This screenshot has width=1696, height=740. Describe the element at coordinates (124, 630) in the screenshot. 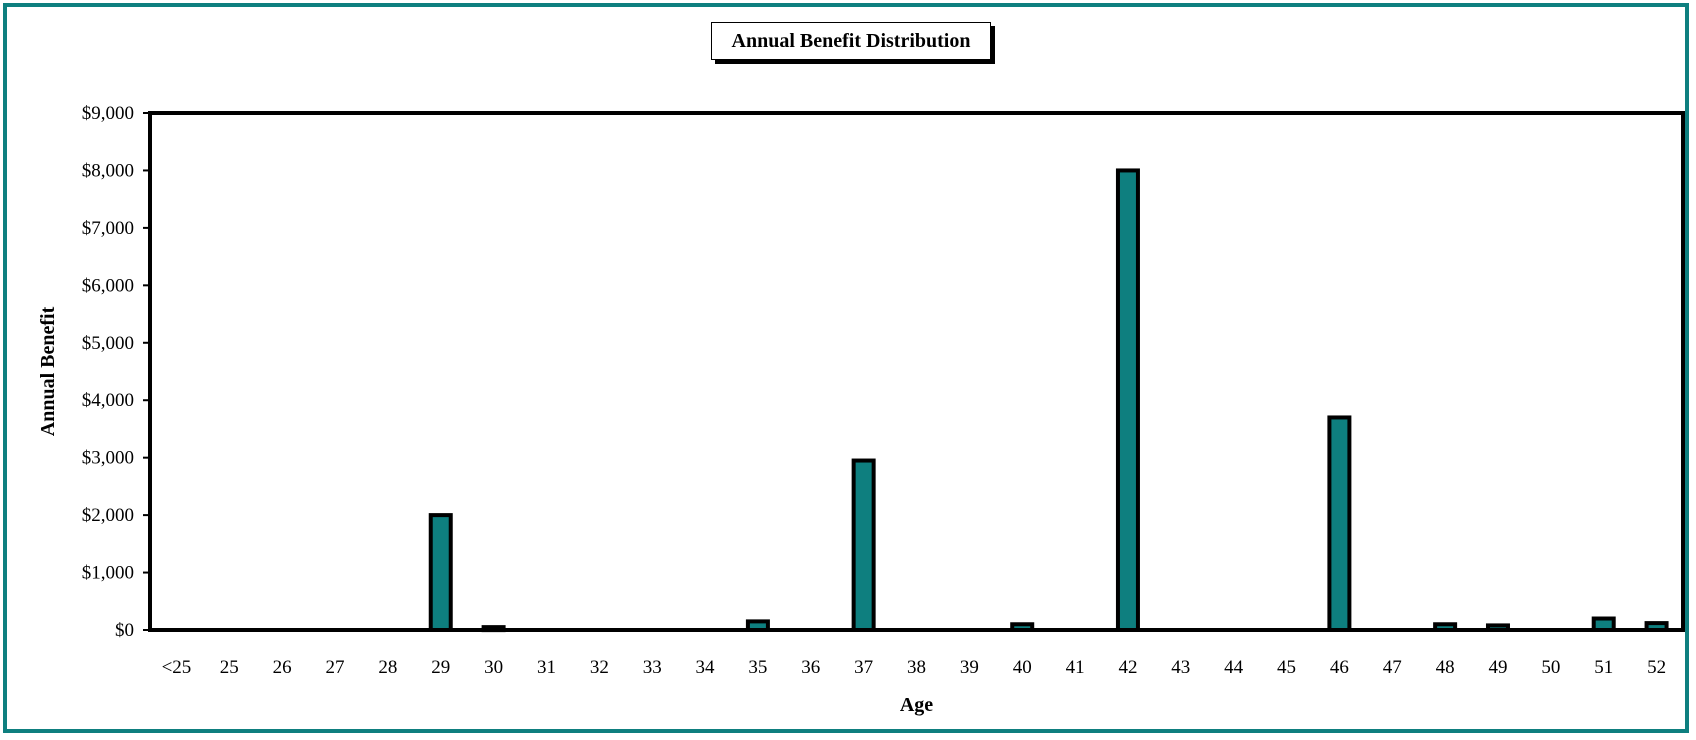

I see `y-tick-label: $0` at that location.